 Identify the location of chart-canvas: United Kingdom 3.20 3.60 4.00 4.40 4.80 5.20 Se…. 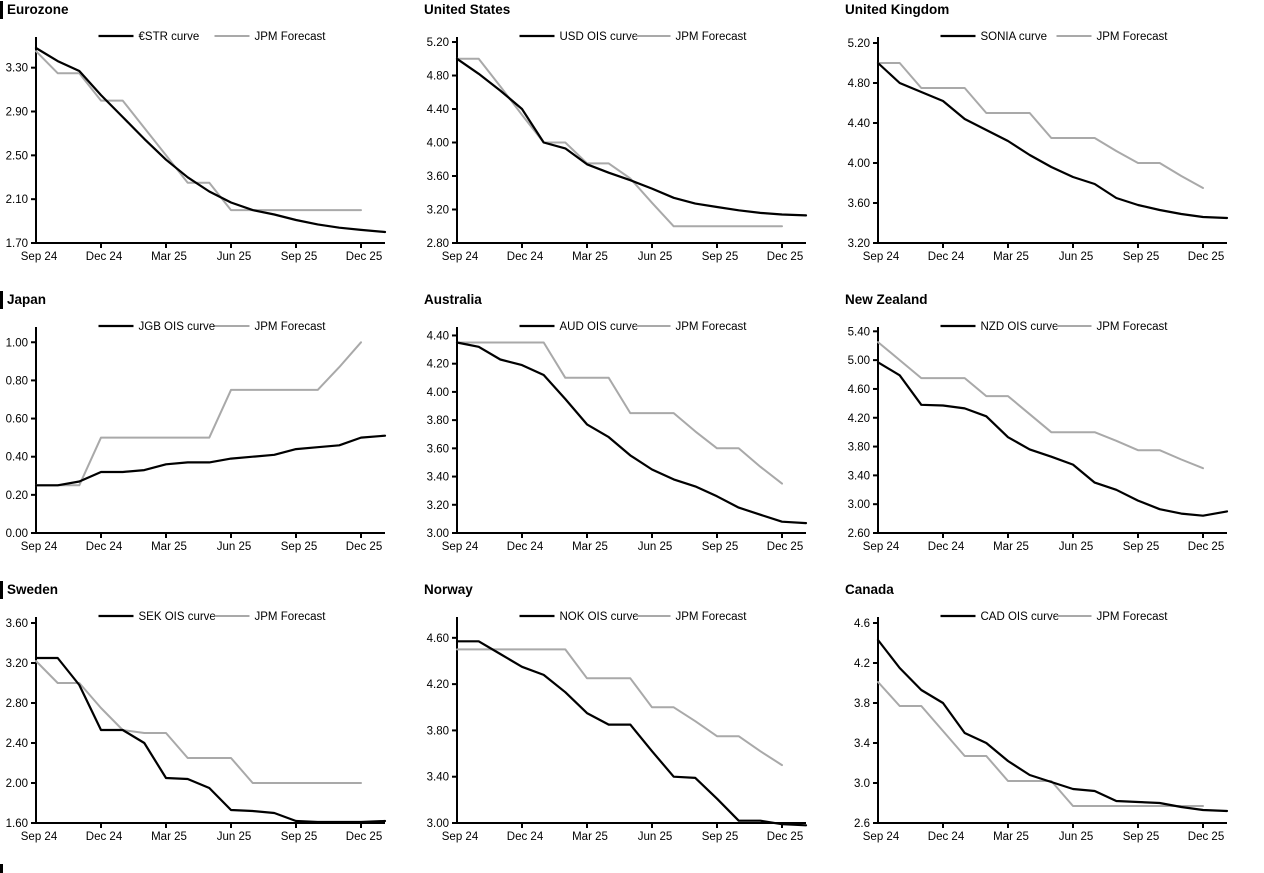
(1037, 132).